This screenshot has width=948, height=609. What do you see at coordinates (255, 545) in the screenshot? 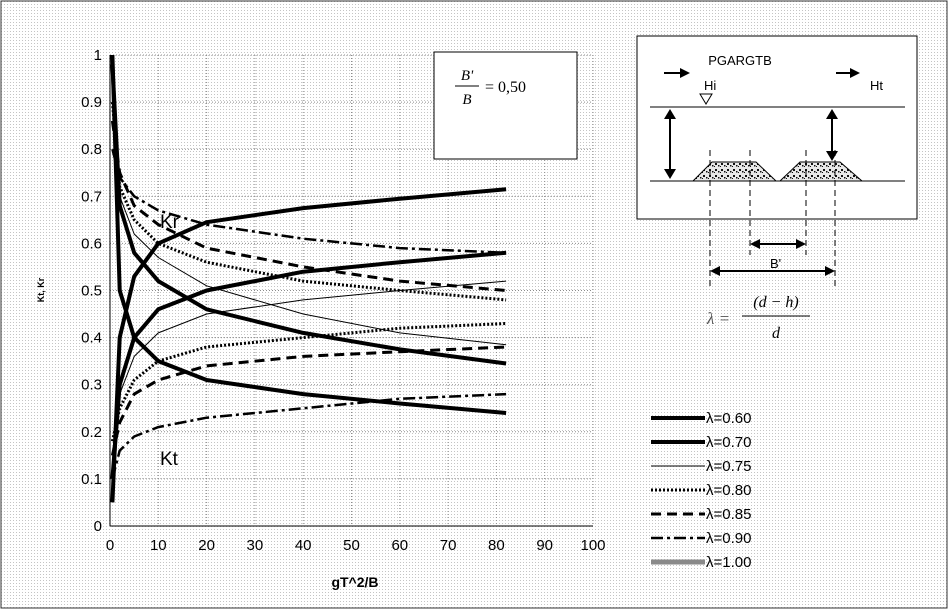
I see `x-tick-label: 30` at bounding box center [255, 545].